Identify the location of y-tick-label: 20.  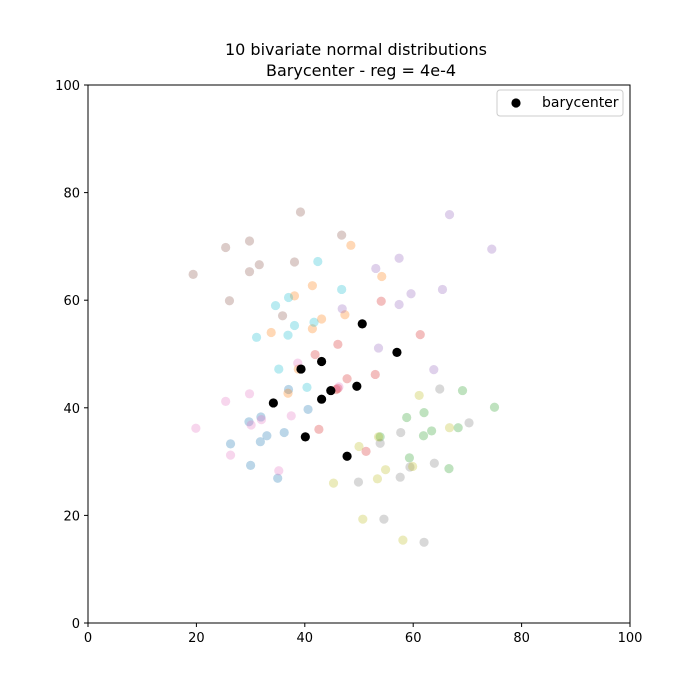
(71, 516).